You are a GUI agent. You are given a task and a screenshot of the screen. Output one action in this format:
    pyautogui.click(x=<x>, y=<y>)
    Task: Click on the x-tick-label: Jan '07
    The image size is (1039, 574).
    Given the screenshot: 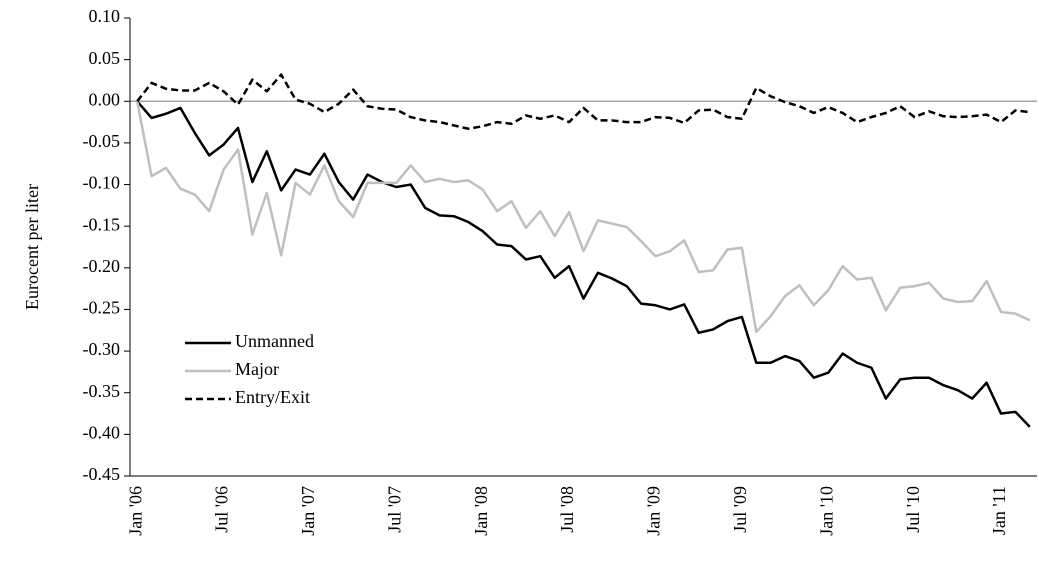 What is the action you would take?
    pyautogui.click(x=308, y=511)
    